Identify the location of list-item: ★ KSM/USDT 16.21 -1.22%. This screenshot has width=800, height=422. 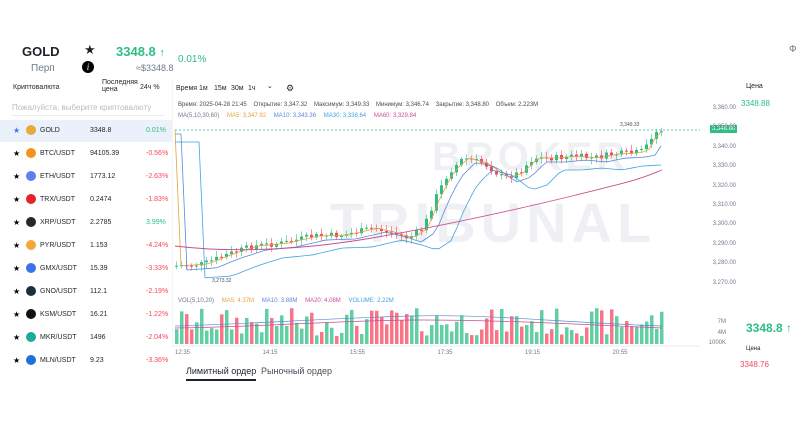
(86, 315).